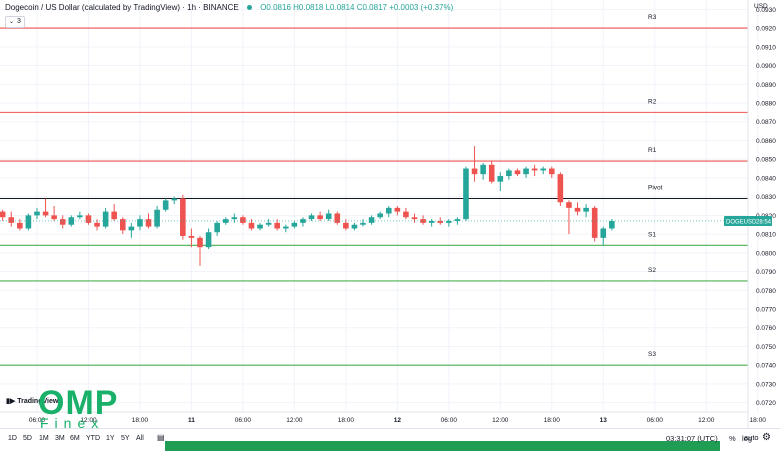 The width and height of the screenshot is (780, 451). Describe the element at coordinates (652, 234) in the screenshot. I see `level-label-s1: S1` at that location.